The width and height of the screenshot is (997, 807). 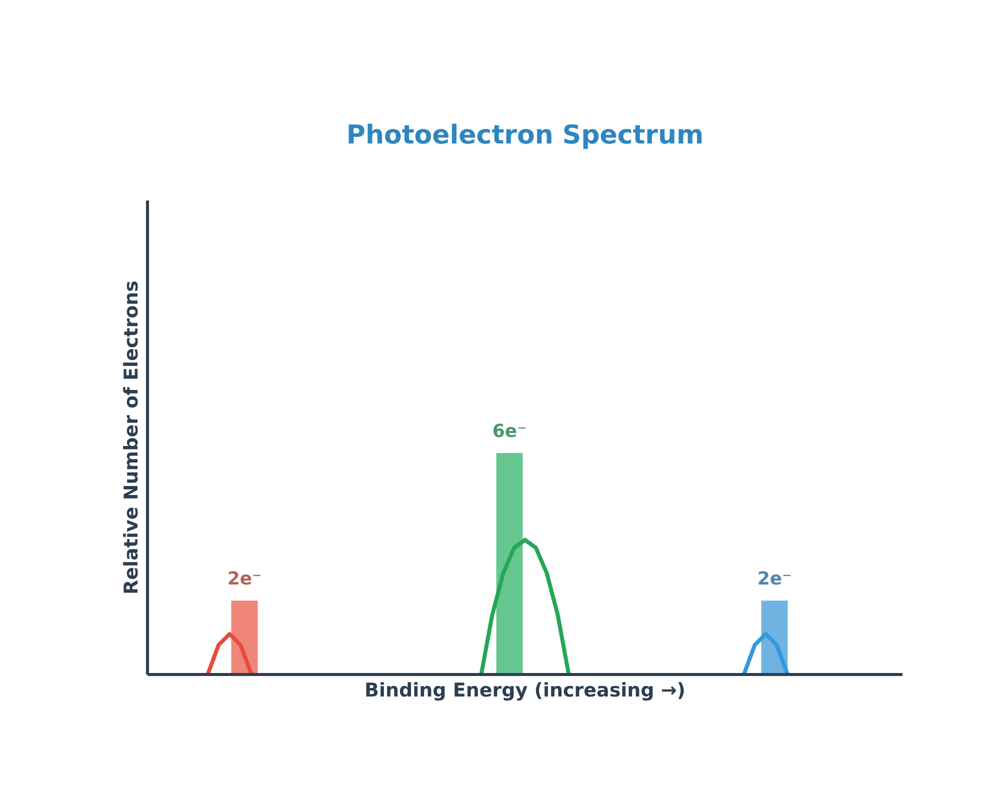 I want to click on data-label: 6e⁻, so click(x=509, y=431).